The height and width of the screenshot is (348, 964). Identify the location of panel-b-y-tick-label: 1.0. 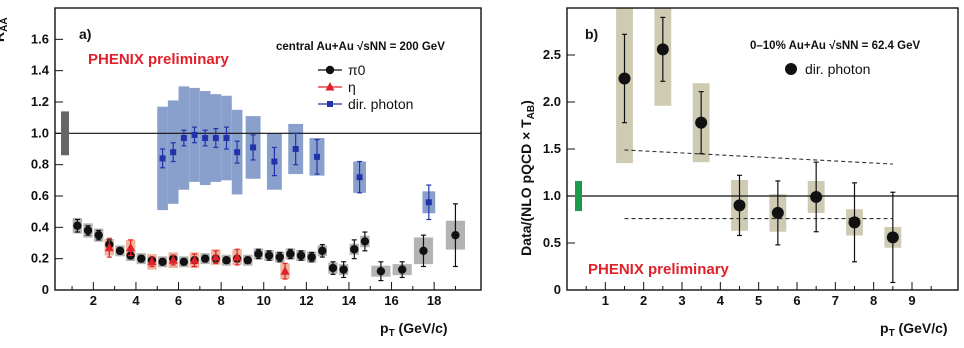
(552, 195).